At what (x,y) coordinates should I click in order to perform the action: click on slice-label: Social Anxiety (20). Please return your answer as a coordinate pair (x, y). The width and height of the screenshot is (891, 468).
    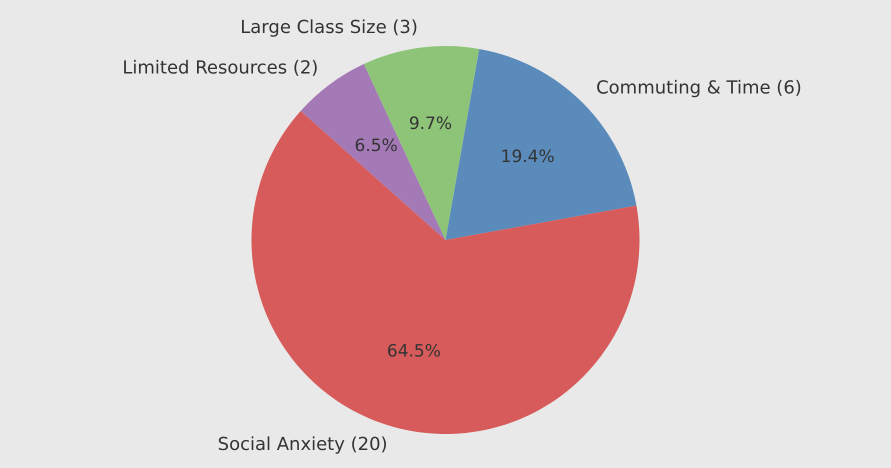
    Looking at the image, I should click on (303, 445).